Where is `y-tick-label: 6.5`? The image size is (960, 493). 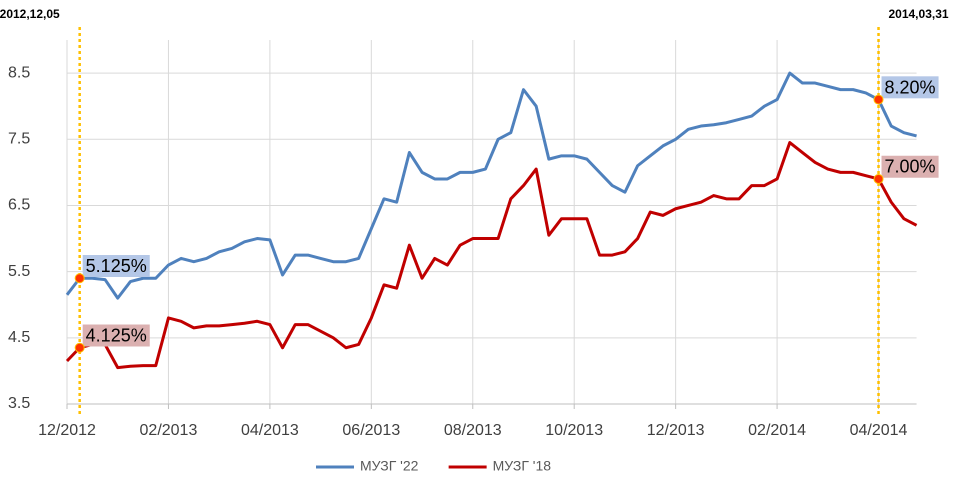
y-tick-label: 6.5 is located at coordinates (19, 205).